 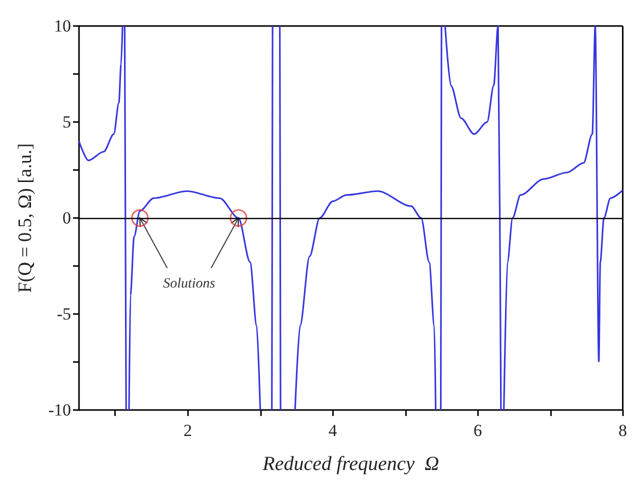 What do you see at coordinates (189, 284) in the screenshot?
I see `annotation: Solutions` at bounding box center [189, 284].